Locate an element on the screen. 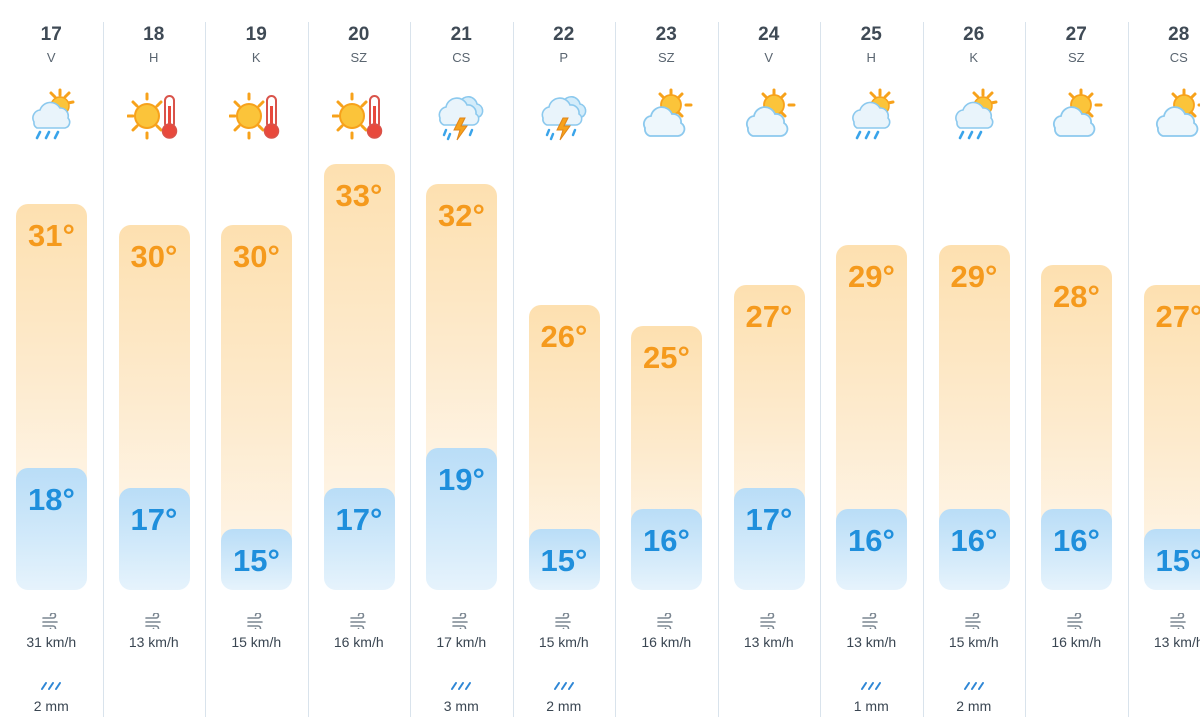  min-temp-value: 18° is located at coordinates (51, 500).